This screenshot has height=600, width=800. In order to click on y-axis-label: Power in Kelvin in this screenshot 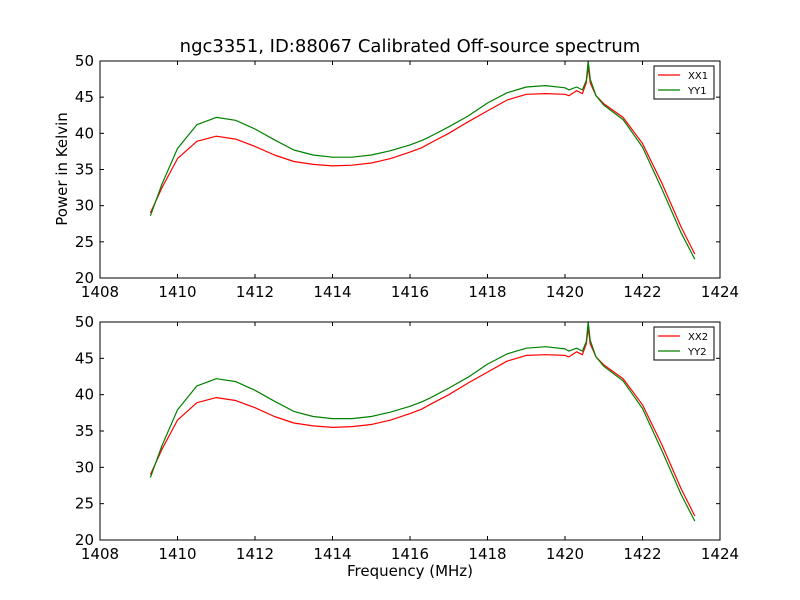, I will do `click(62, 169)`.